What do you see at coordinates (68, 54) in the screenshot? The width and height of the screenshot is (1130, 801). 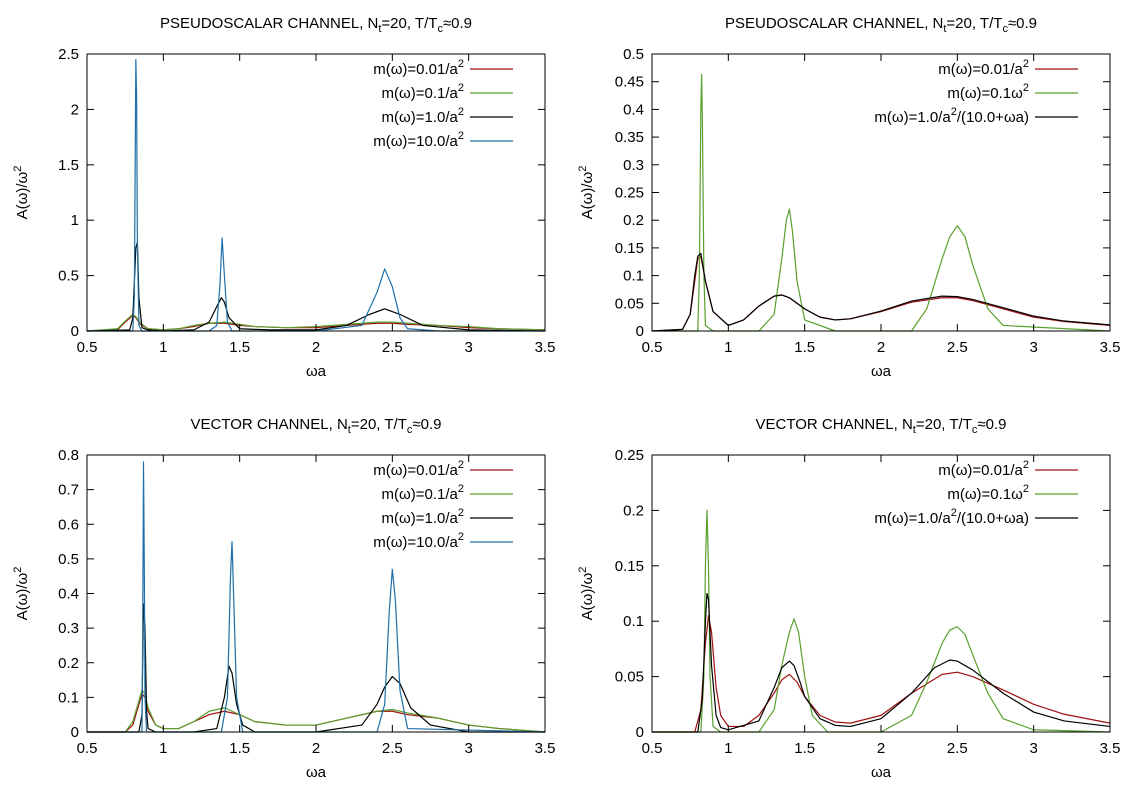 I see `y-tick-label: 2.5` at bounding box center [68, 54].